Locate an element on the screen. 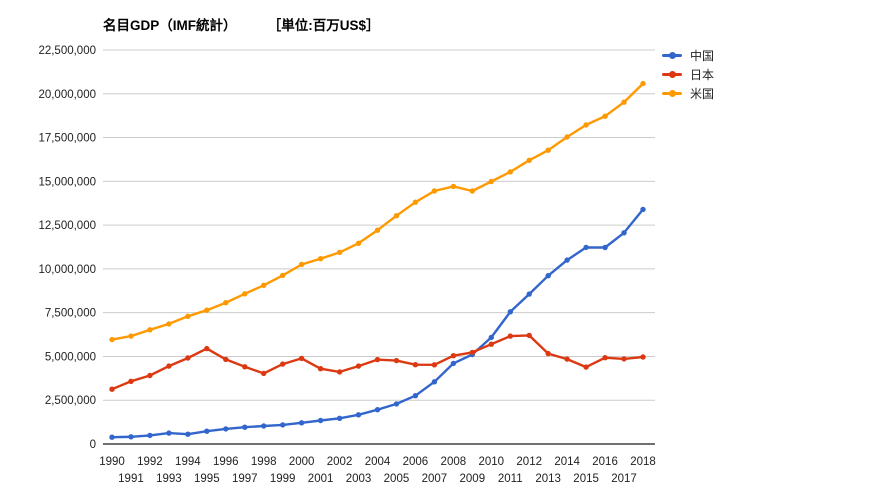 Image resolution: width=870 pixels, height=500 pixels. x-tick-label: 2005 is located at coordinates (397, 479).